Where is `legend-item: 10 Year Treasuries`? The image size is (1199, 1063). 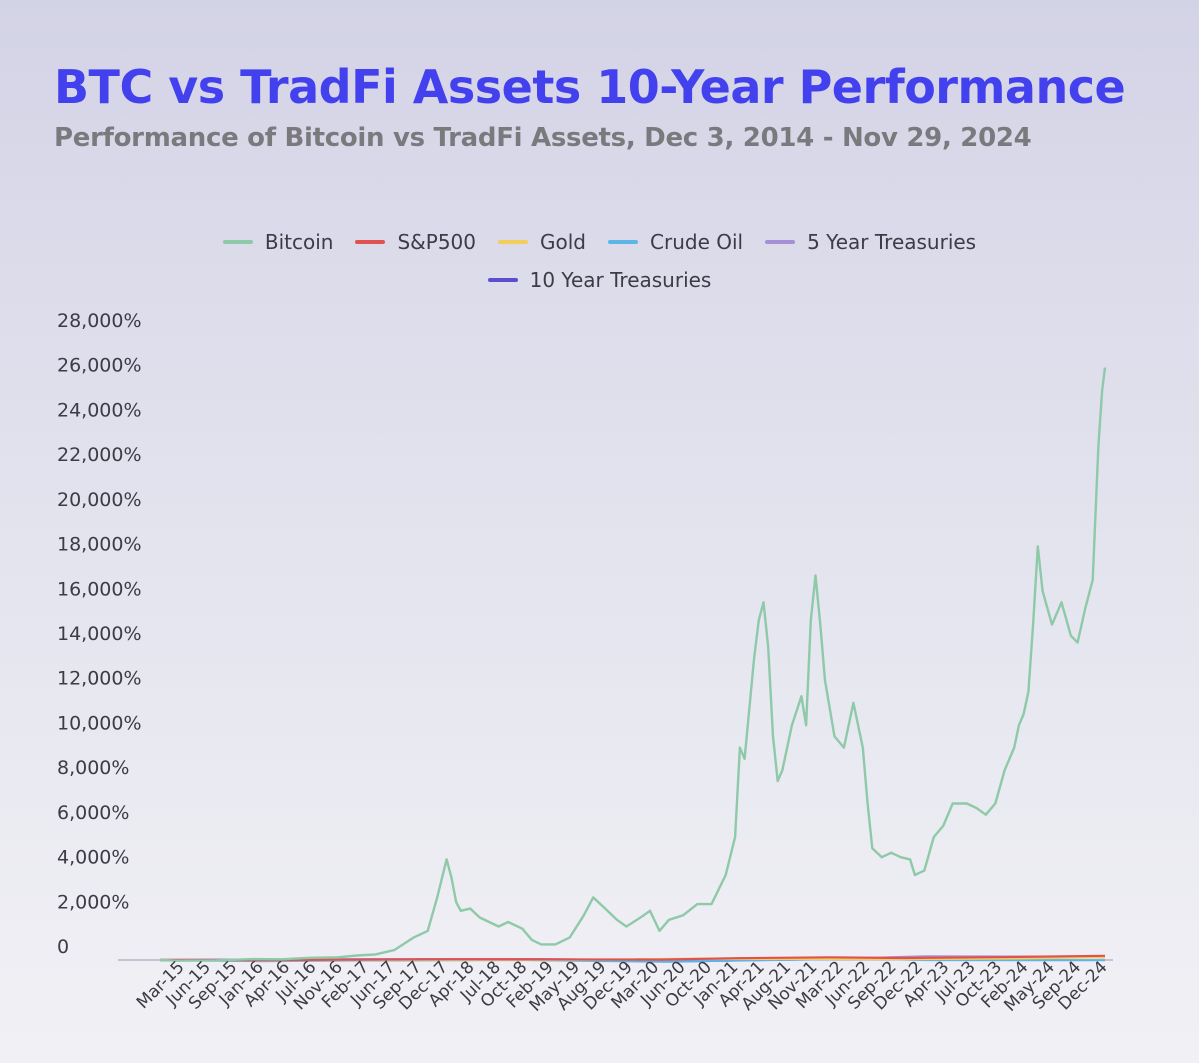
legend-item: 10 Year Treasuries is located at coordinates (599, 280).